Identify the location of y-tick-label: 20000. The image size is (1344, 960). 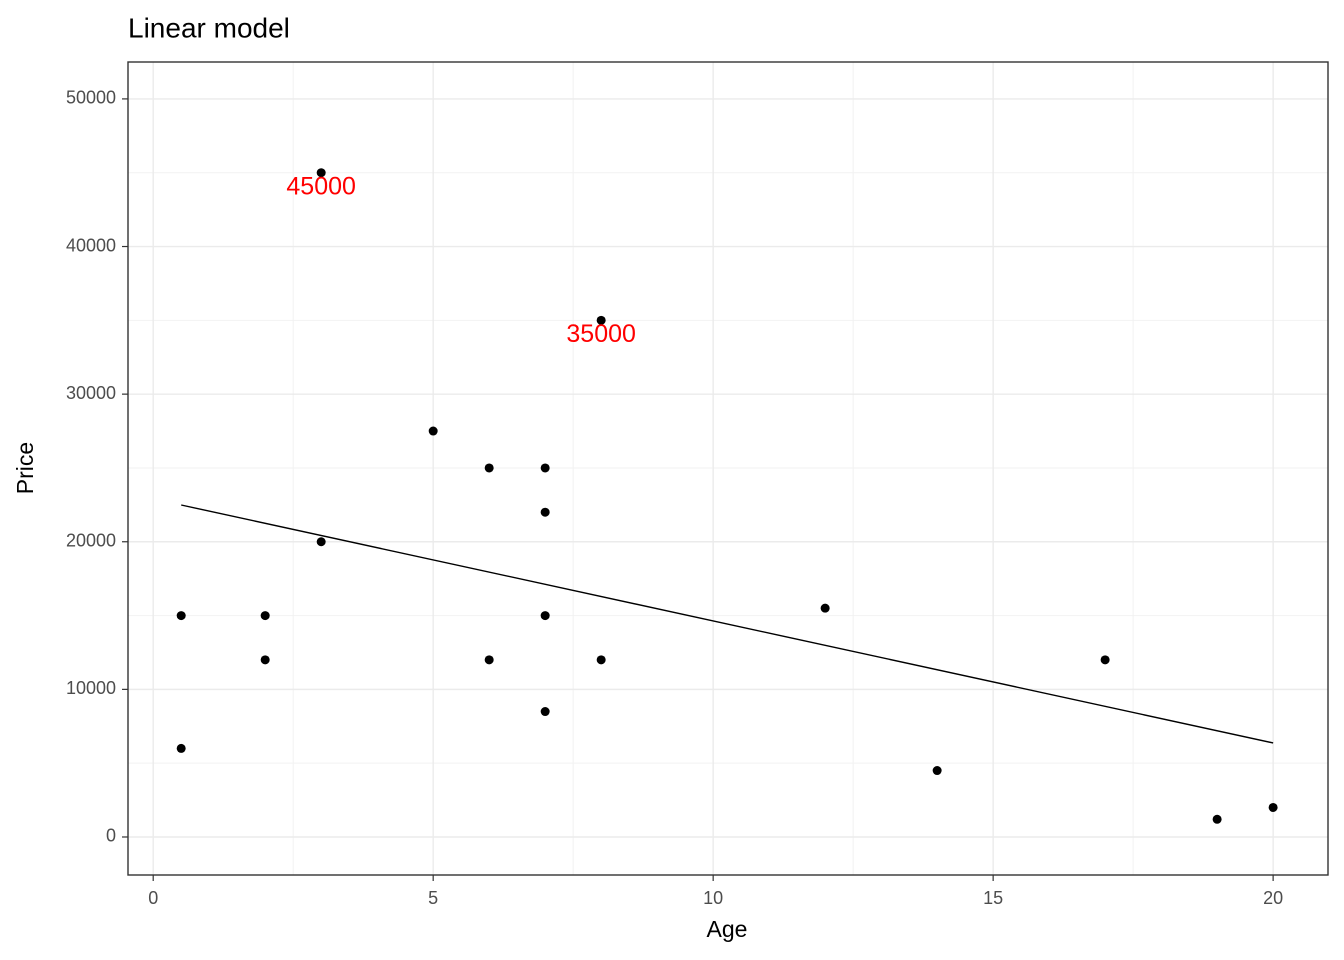
(91, 541).